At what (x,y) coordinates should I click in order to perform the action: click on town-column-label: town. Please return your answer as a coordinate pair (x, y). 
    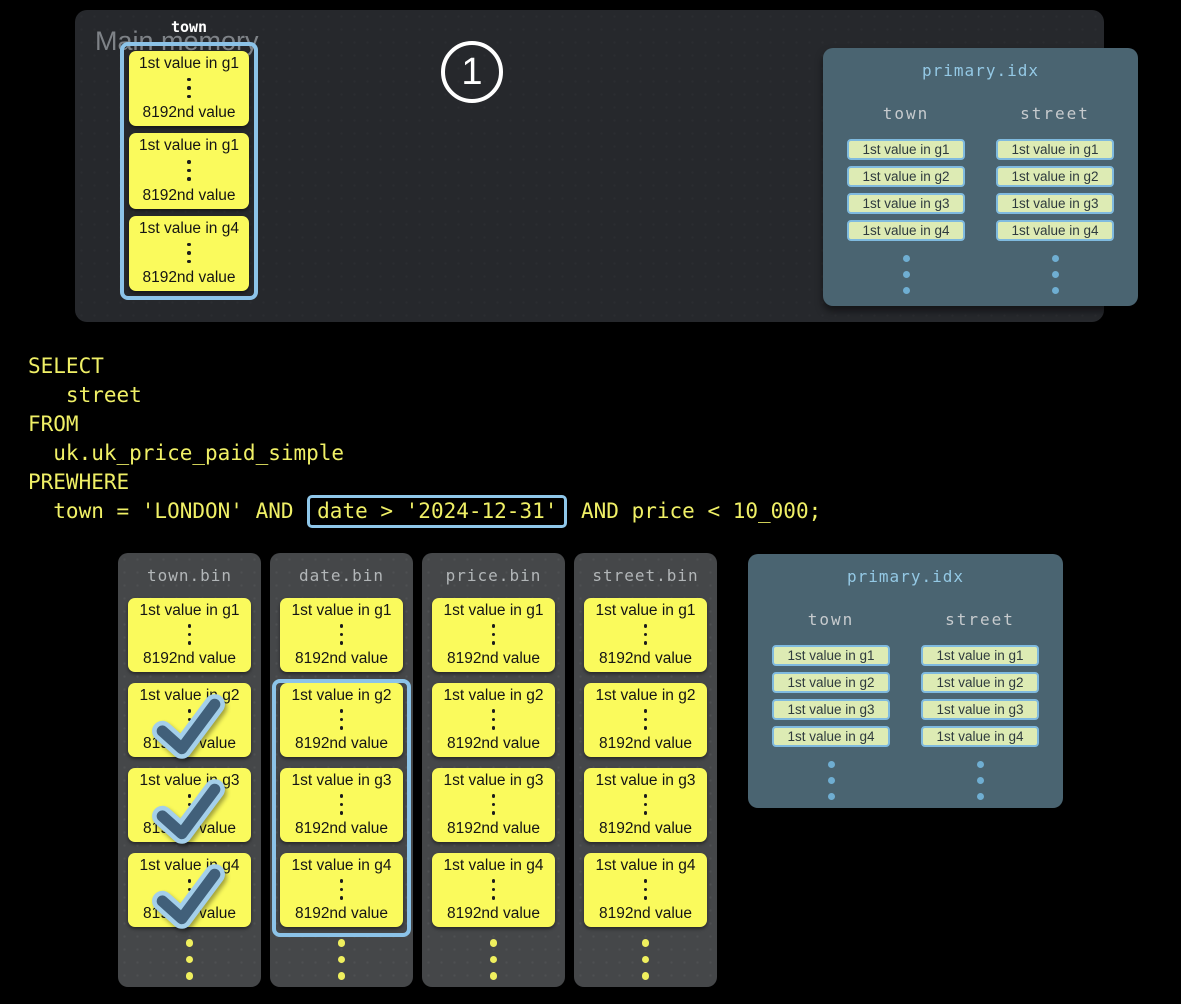
    Looking at the image, I should click on (189, 27).